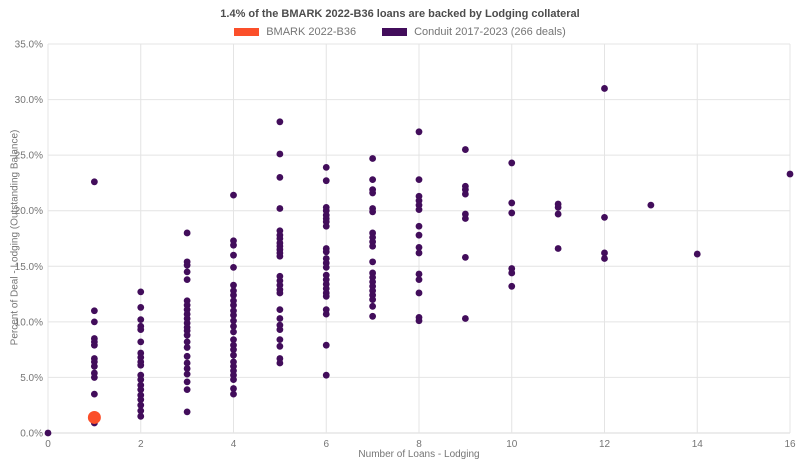  Describe the element at coordinates (29, 267) in the screenshot. I see `y-tick-label: 15.0%` at that location.